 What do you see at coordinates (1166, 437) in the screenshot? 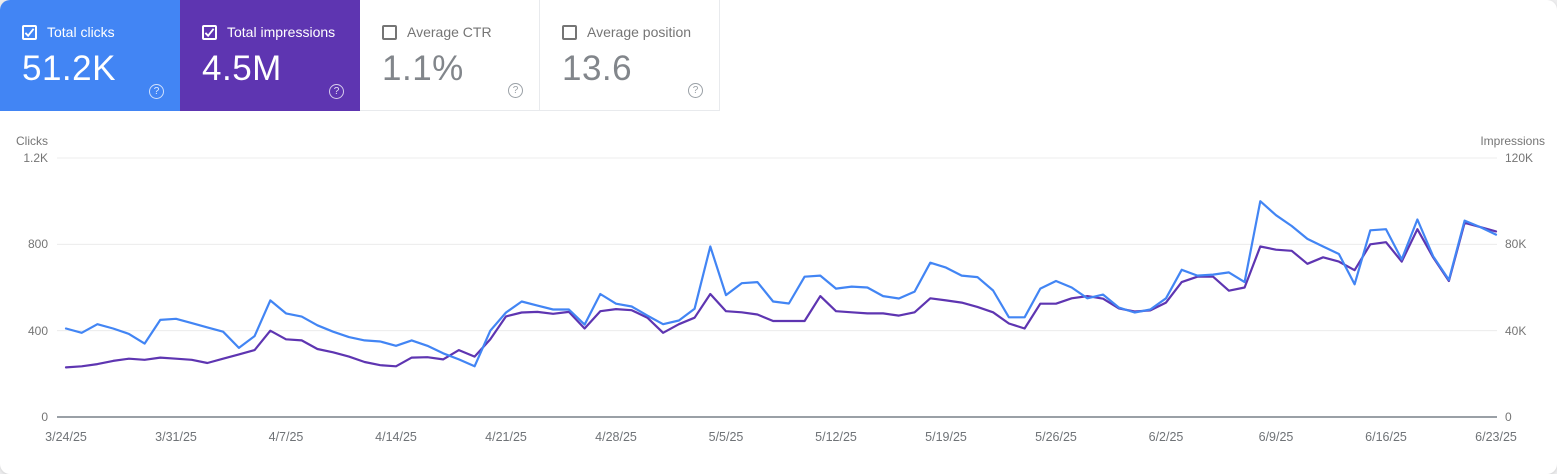
I see `x-axis-date-label: 6/2/25` at bounding box center [1166, 437].